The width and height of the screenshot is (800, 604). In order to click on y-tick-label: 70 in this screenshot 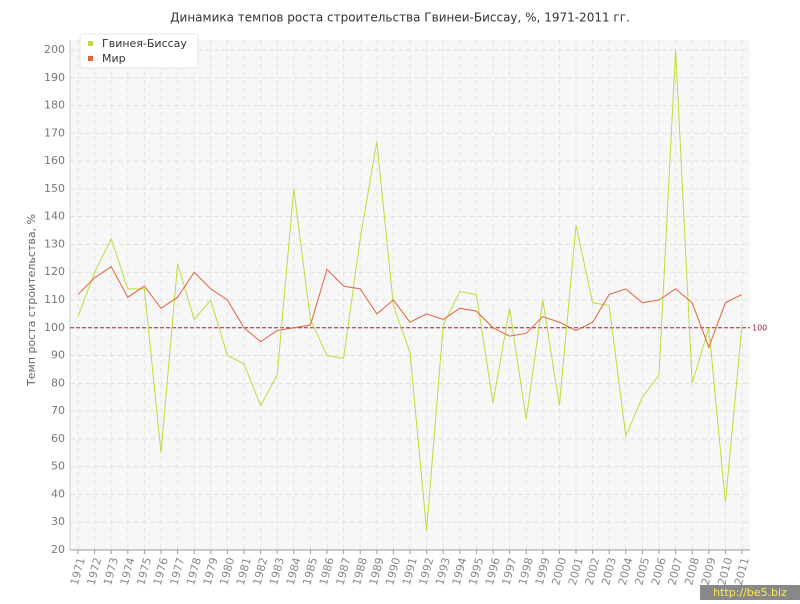, I will do `click(58, 410)`.